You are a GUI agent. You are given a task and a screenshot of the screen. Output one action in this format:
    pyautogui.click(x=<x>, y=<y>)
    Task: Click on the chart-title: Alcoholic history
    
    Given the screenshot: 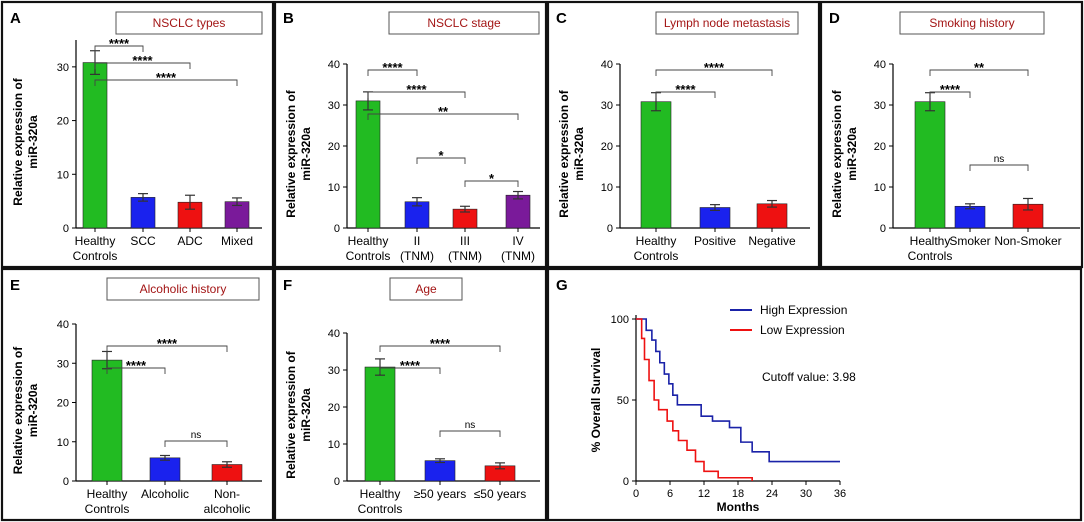 What is the action you would take?
    pyautogui.click(x=183, y=289)
    